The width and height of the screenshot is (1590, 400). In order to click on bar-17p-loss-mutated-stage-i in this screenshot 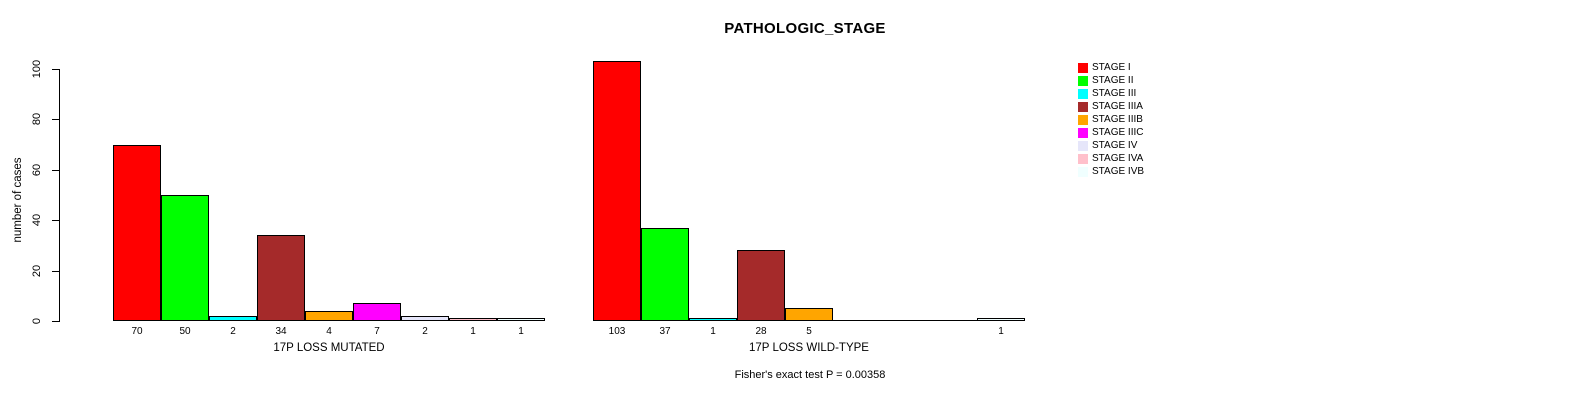, I will do `click(137, 233)`.